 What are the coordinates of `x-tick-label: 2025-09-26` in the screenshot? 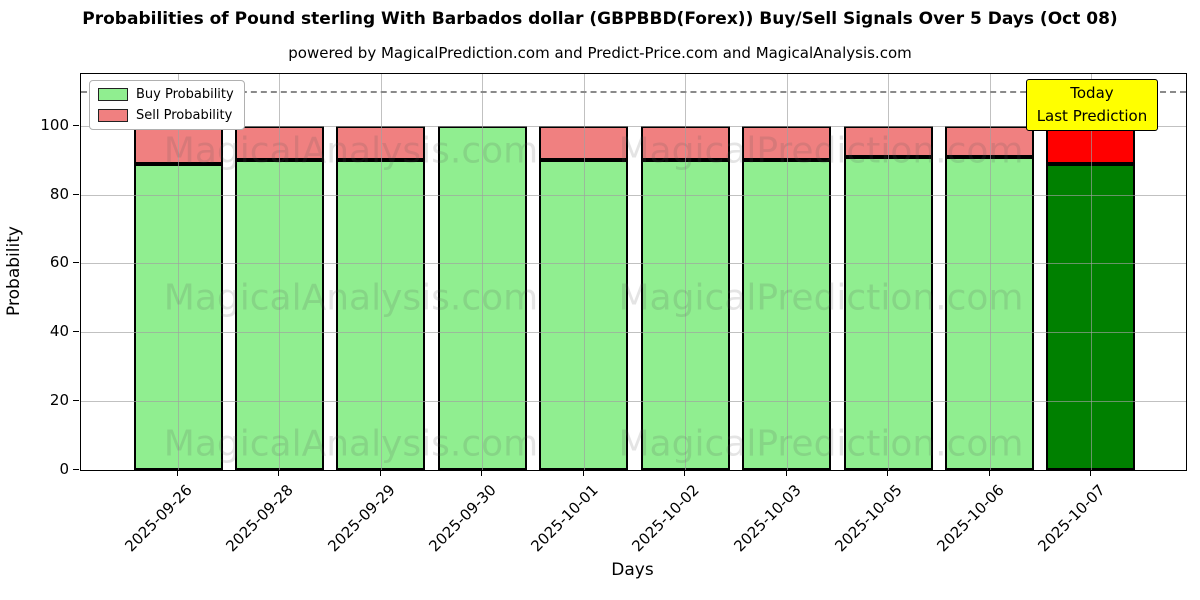 It's located at (158, 518).